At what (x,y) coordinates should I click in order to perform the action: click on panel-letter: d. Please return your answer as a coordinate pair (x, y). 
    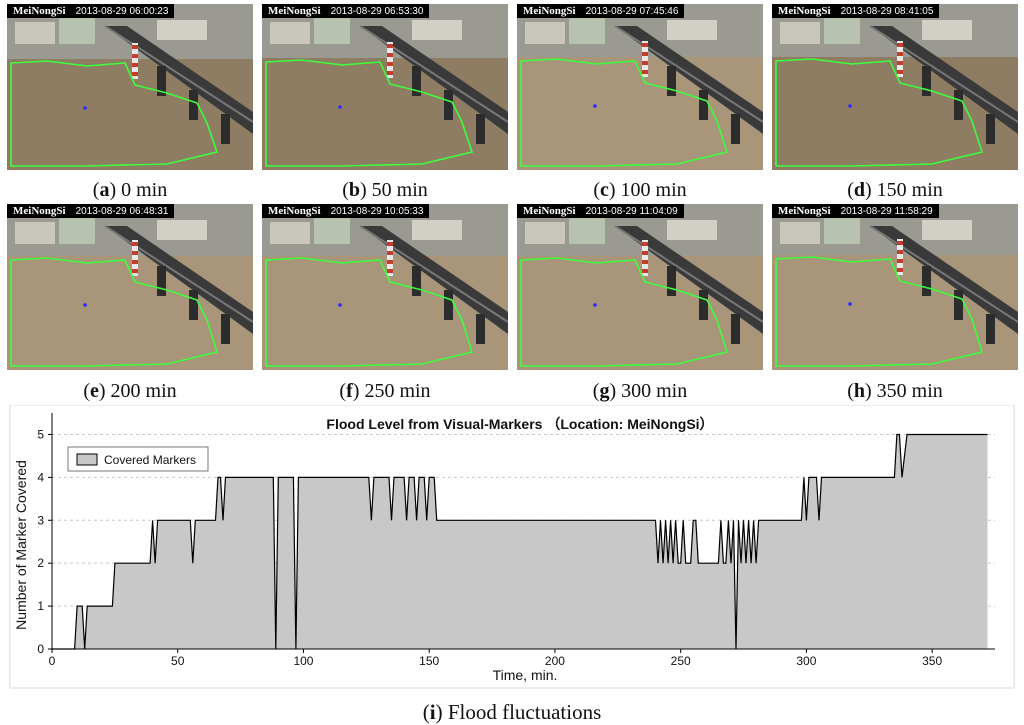
    Looking at the image, I should click on (859, 190).